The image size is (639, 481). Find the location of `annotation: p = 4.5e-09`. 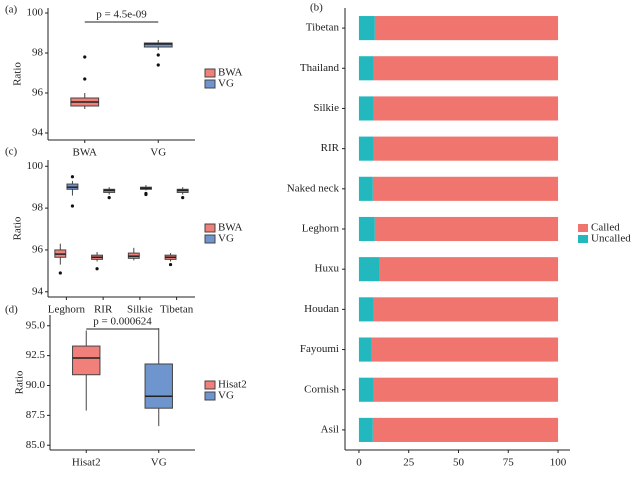

annotation: p = 4.5e-09 is located at coordinates (121, 15).